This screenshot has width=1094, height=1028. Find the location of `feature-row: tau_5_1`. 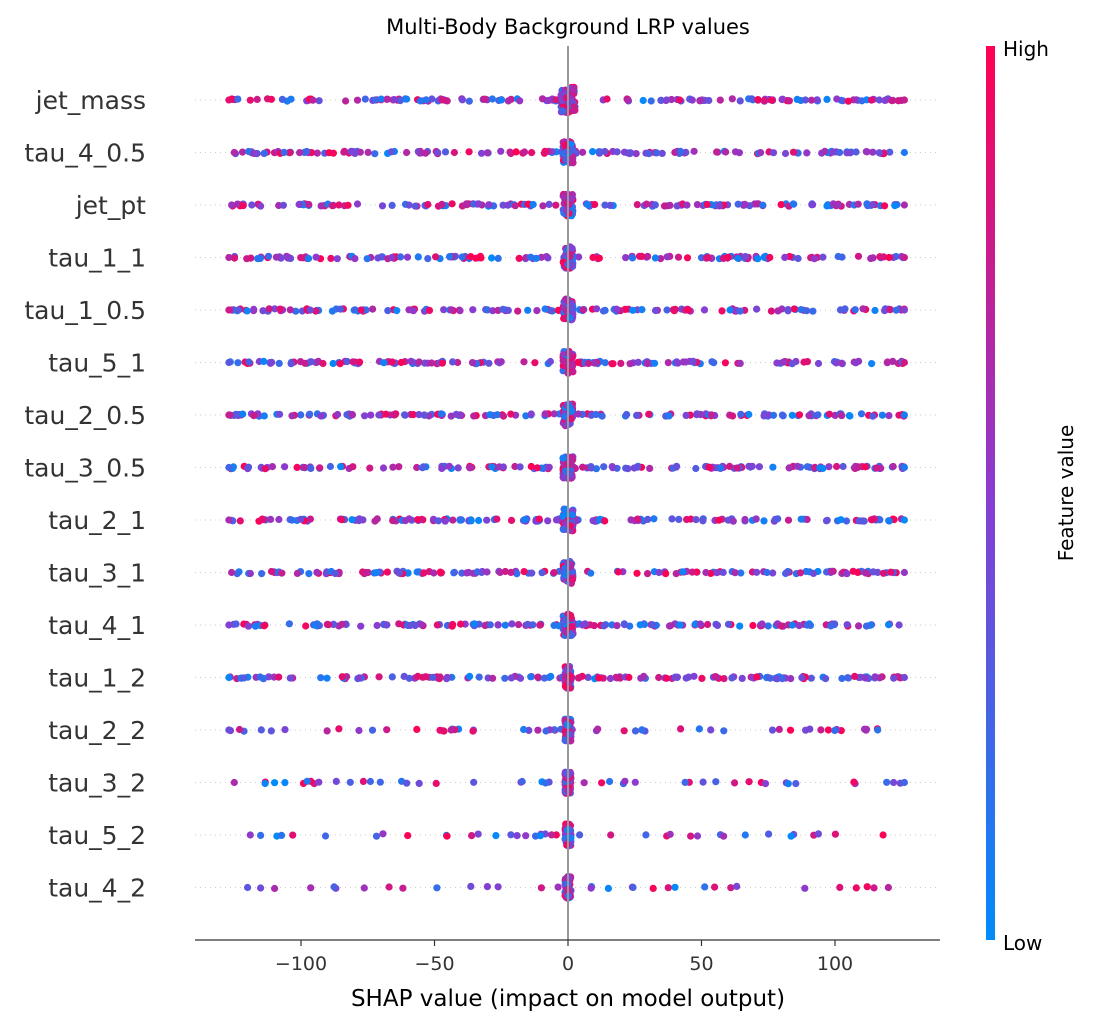

feature-row: tau_5_1 is located at coordinates (494, 362).